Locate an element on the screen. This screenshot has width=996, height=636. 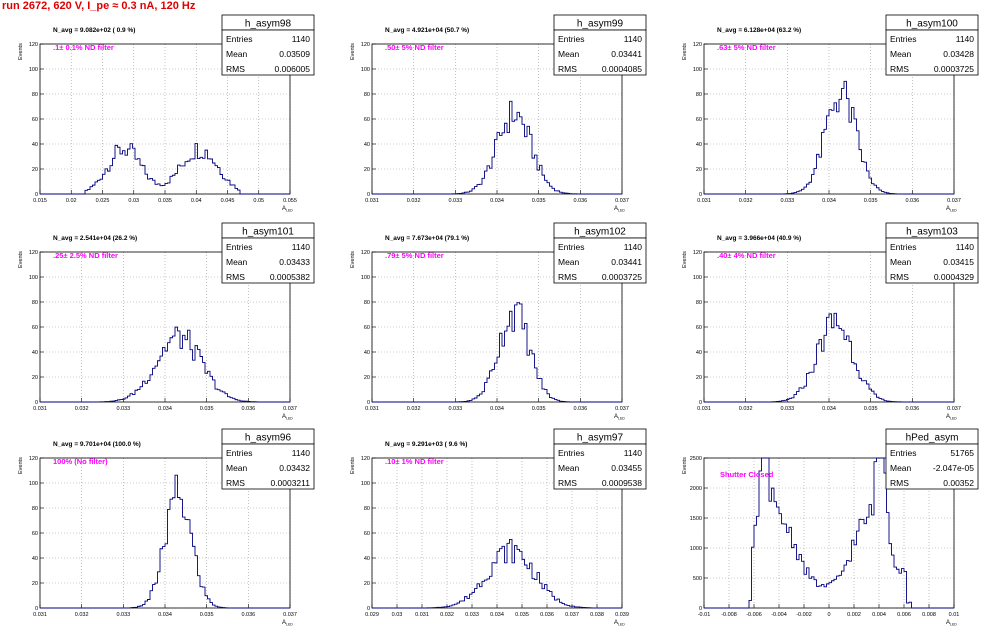
x-tick-label: 0.045 is located at coordinates (228, 201).